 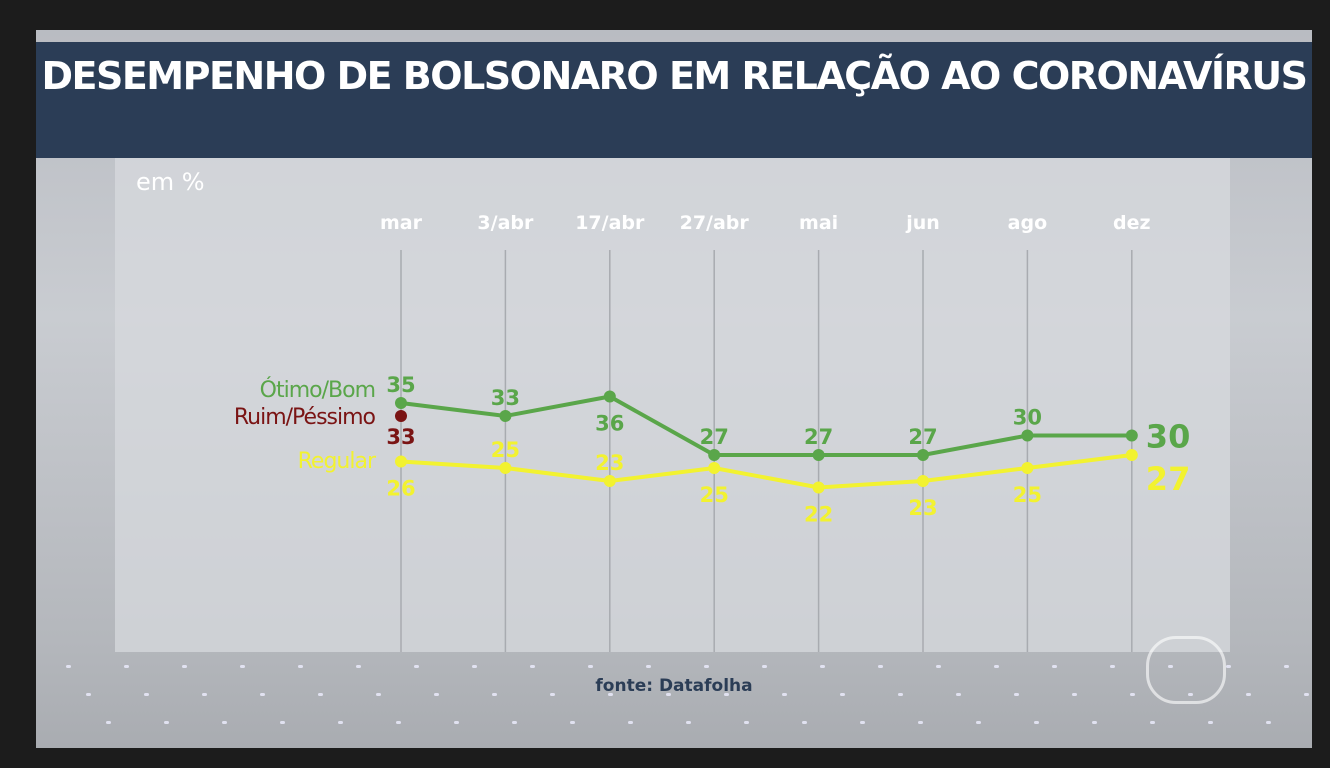 What do you see at coordinates (1186, 670) in the screenshot?
I see `broadcaster-logo-icon` at bounding box center [1186, 670].